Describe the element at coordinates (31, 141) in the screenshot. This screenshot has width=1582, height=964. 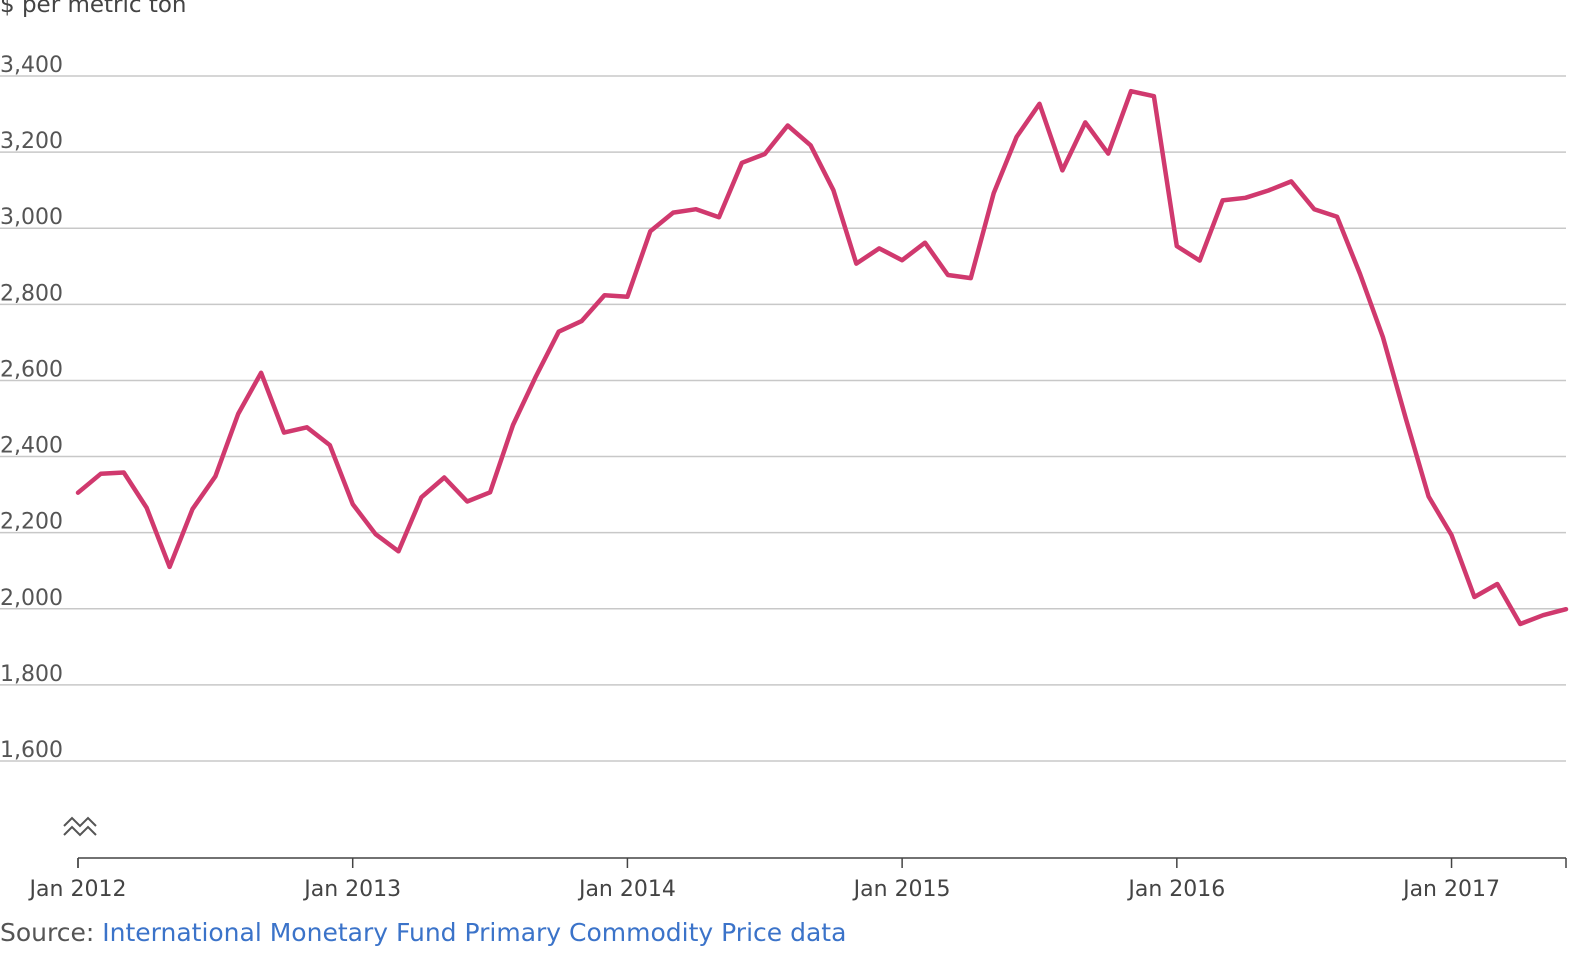
I see `y-tick-label: 3,200` at that location.